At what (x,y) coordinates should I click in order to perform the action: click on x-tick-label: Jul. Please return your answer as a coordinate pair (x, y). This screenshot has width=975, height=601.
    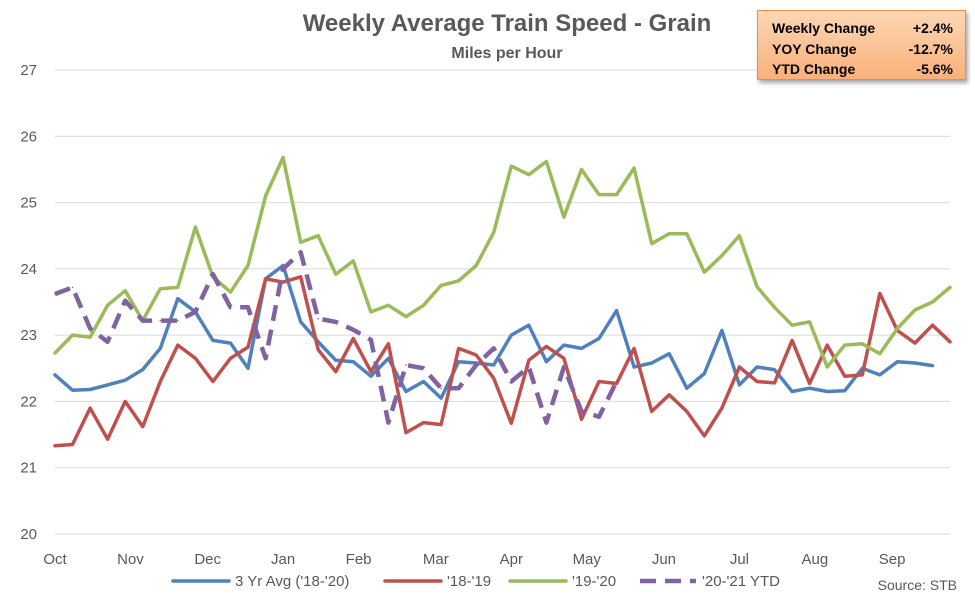
    Looking at the image, I should click on (739, 559).